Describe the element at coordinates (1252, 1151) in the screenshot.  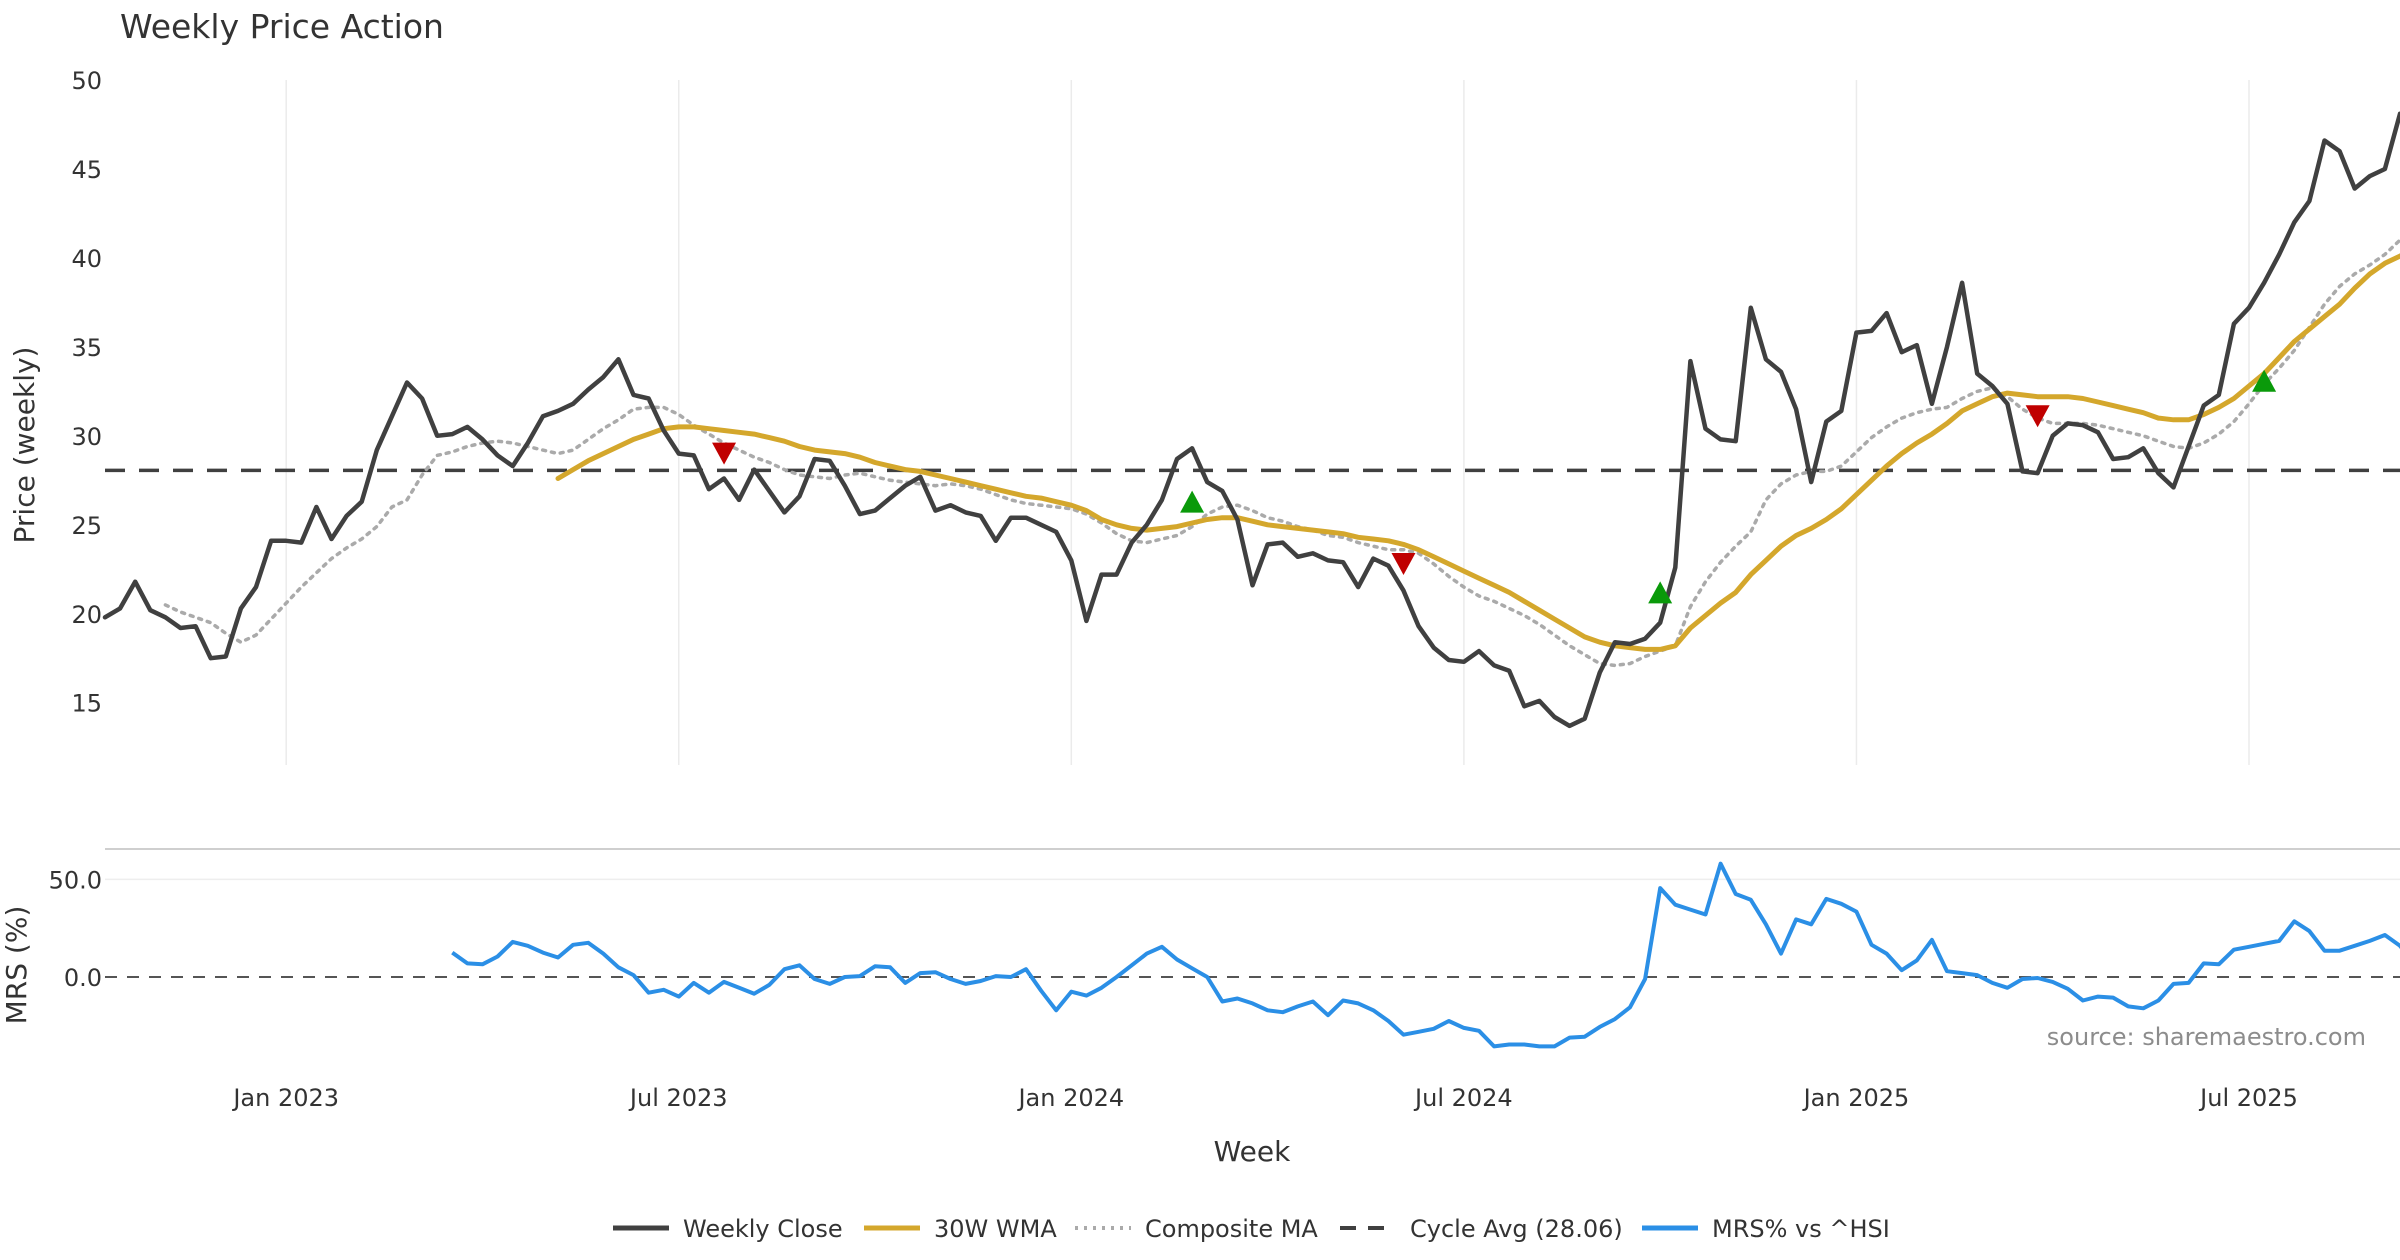
I see `x-axis-label: Week` at that location.